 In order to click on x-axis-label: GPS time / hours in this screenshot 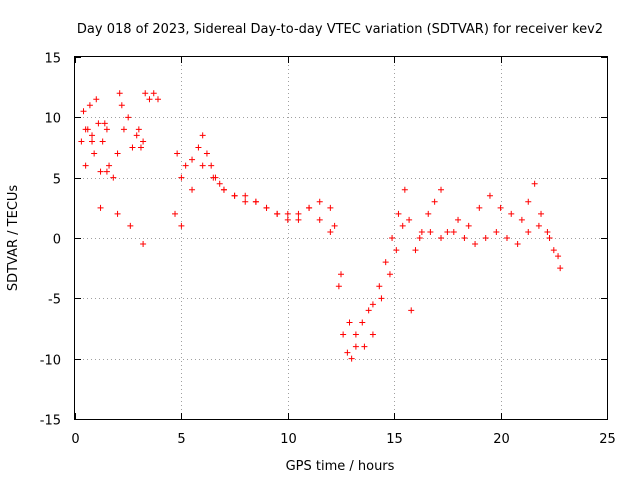, I will do `click(340, 466)`.